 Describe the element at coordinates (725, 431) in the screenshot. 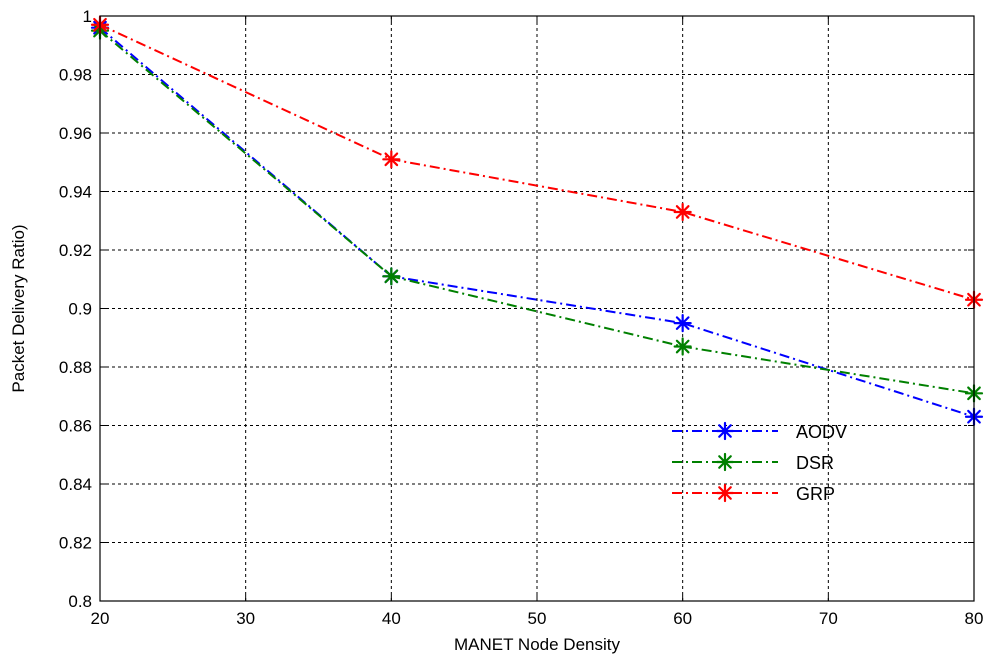

I see `legend-marker-aodv` at that location.